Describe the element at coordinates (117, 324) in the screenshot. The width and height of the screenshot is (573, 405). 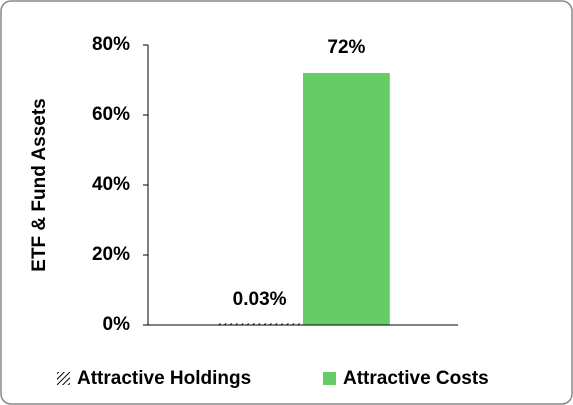
I see `y-tick-label: 0%` at that location.